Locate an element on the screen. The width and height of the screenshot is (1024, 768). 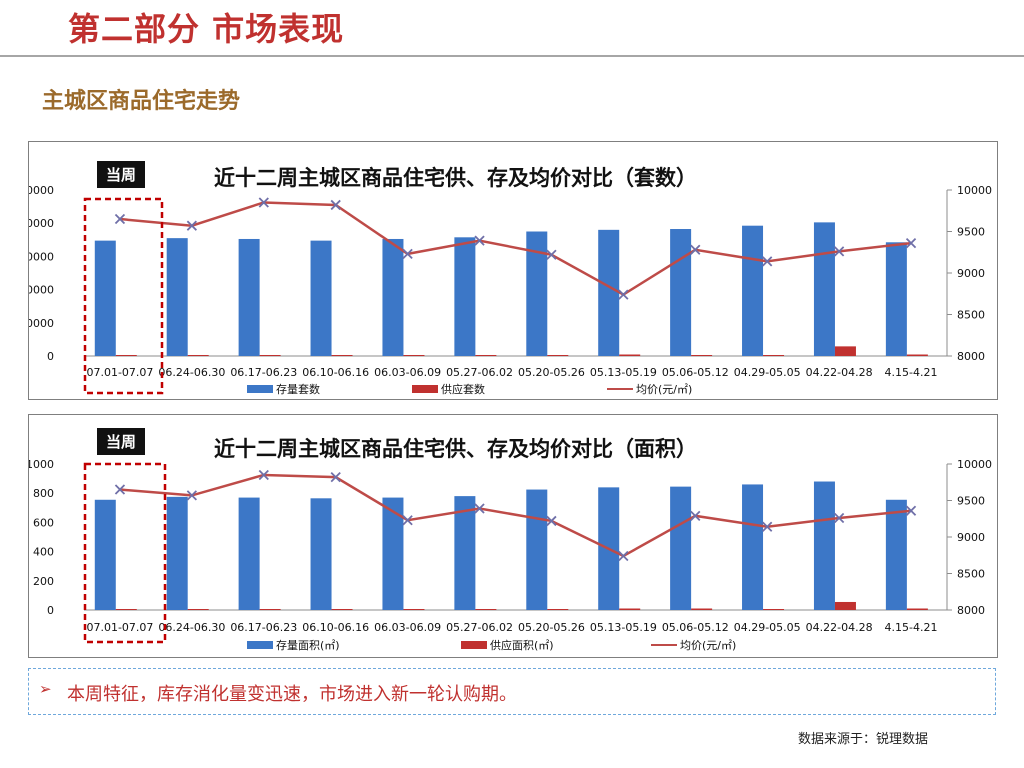
chart-title: 近十二周主城区商品住宅供、存及均价对比（套数） is located at coordinates (455, 178).